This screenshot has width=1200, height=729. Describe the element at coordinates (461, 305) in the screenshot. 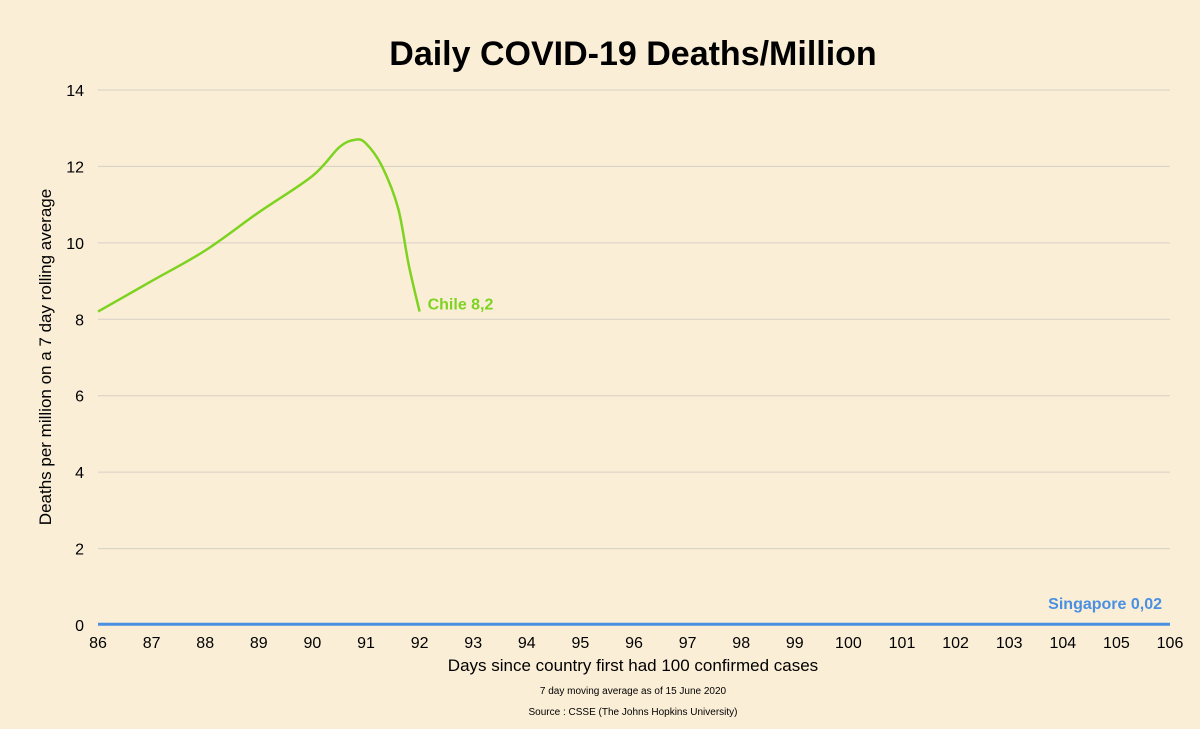

I see `series-label-chile: Chile 8,2` at that location.